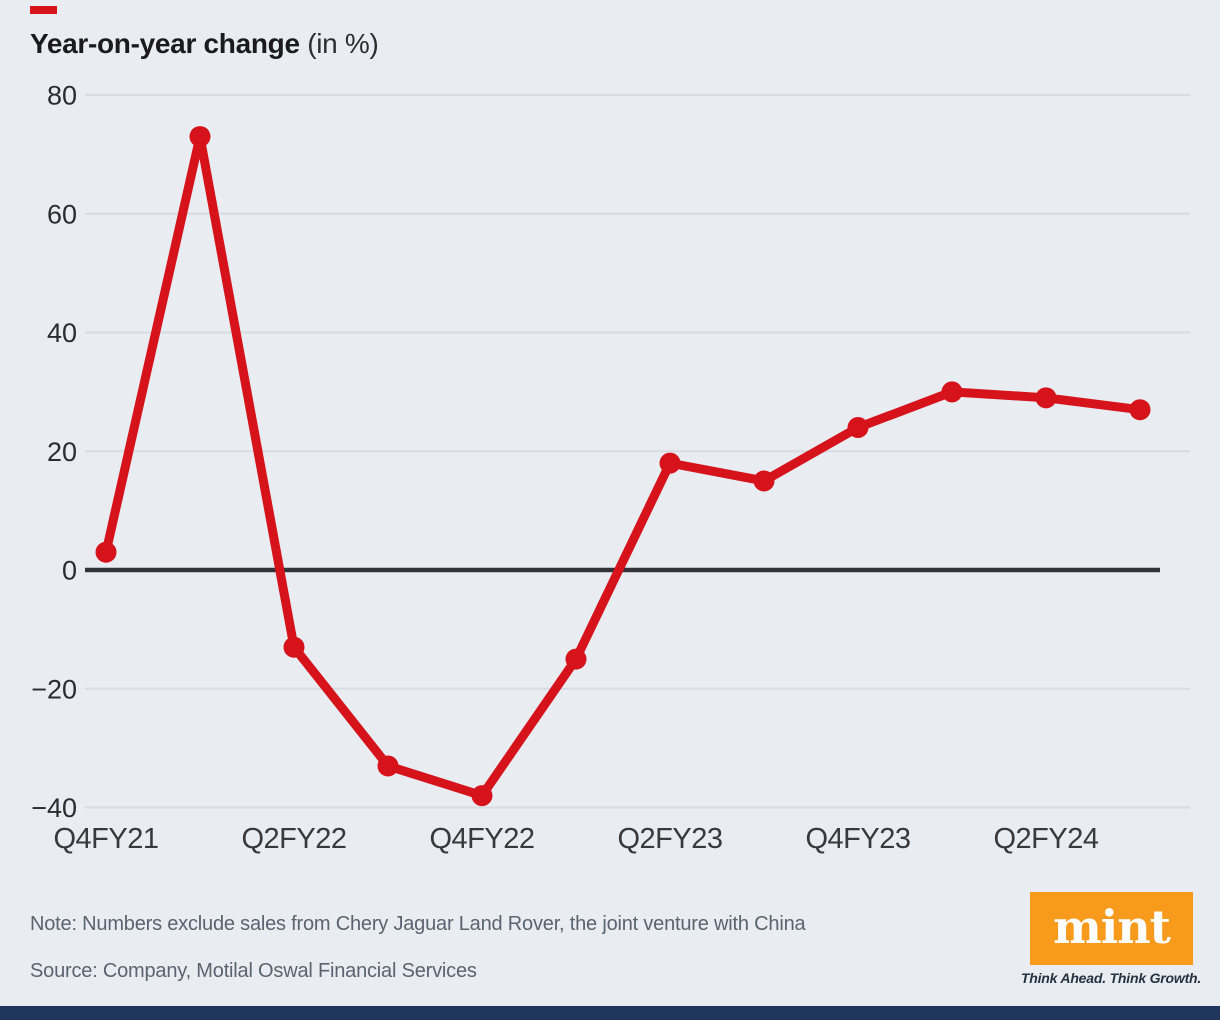 Image resolution: width=1220 pixels, height=1020 pixels. What do you see at coordinates (670, 839) in the screenshot?
I see `x-tick-label: Q2FY23` at bounding box center [670, 839].